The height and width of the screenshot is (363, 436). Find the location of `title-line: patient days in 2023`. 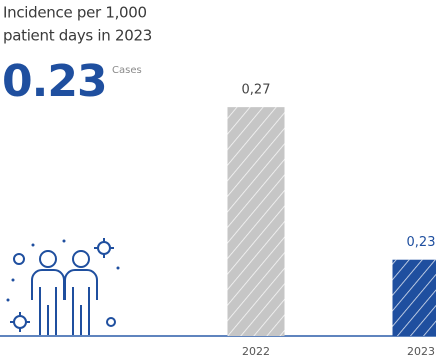

title-line: patient days in 2023 is located at coordinates (77, 36).